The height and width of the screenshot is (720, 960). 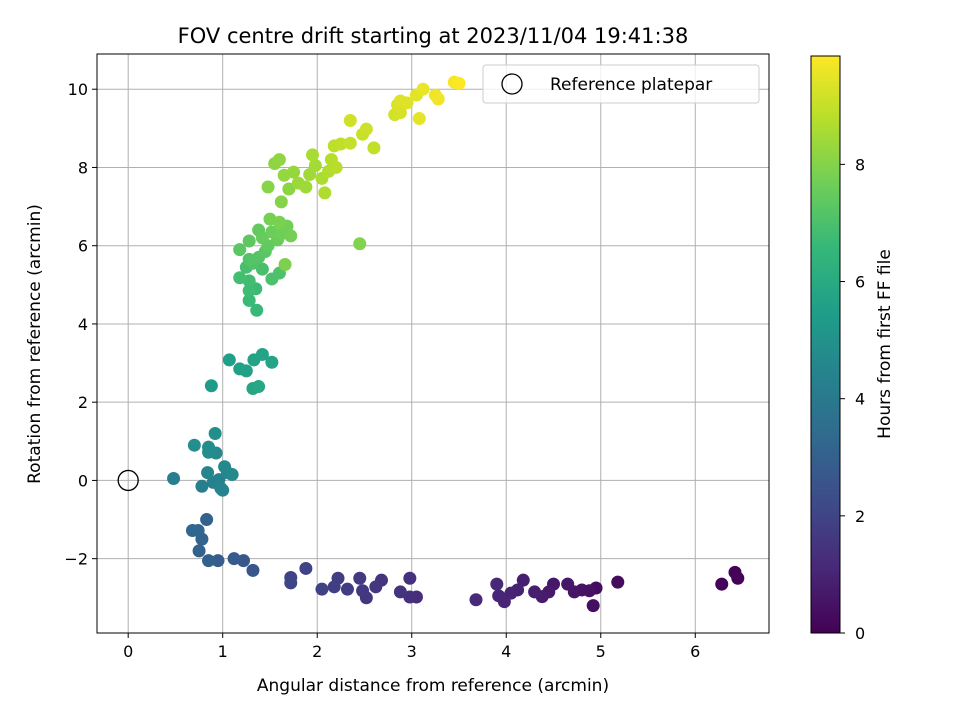 I want to click on colorbar-tick-label: 6, so click(x=860, y=282).